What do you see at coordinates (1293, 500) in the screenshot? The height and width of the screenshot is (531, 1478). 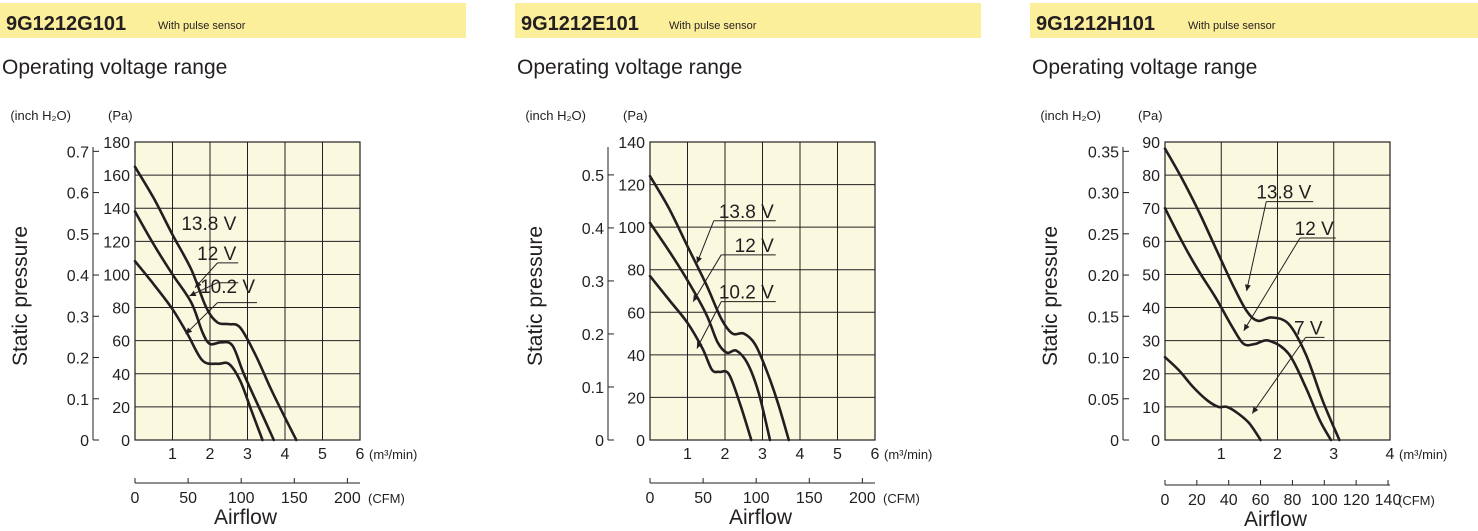 I see `x2-tick-label: 80` at bounding box center [1293, 500].